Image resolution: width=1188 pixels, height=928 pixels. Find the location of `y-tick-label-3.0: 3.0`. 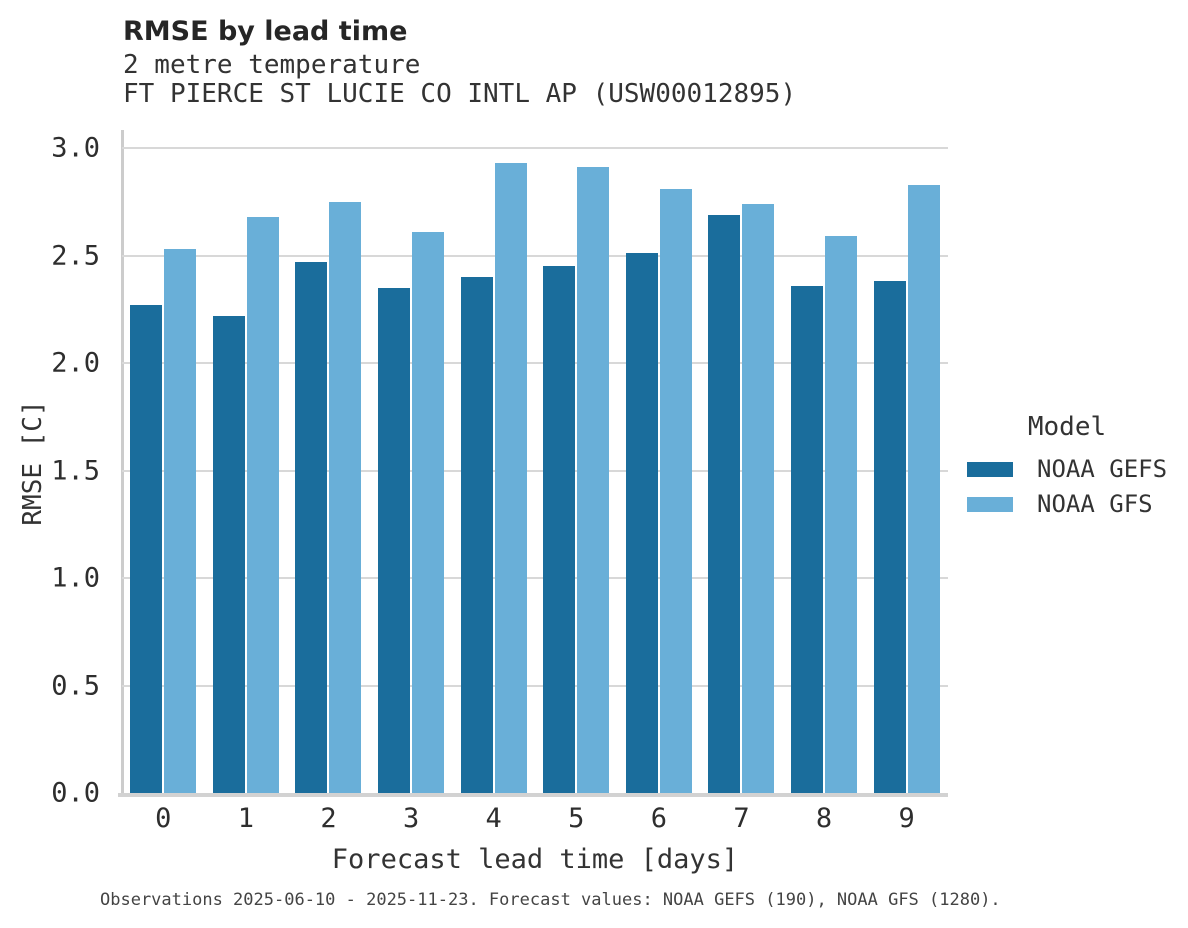

y-tick-label-3.0: 3.0 is located at coordinates (75, 148).